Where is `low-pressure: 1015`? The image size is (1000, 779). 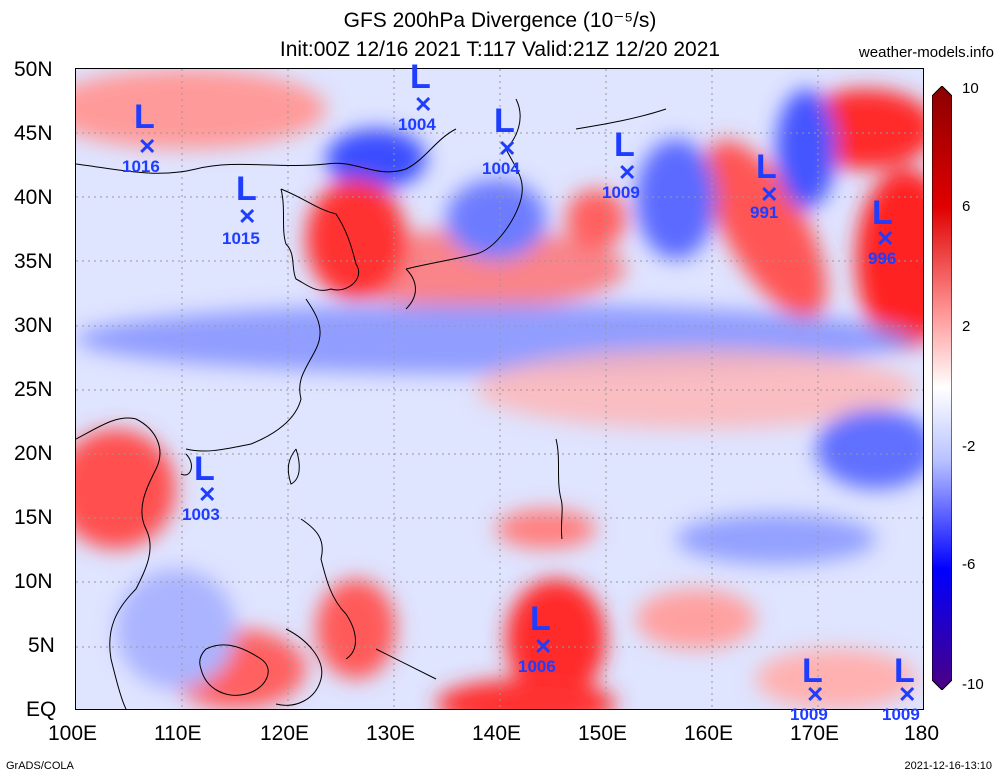 low-pressure: 1015 is located at coordinates (241, 238).